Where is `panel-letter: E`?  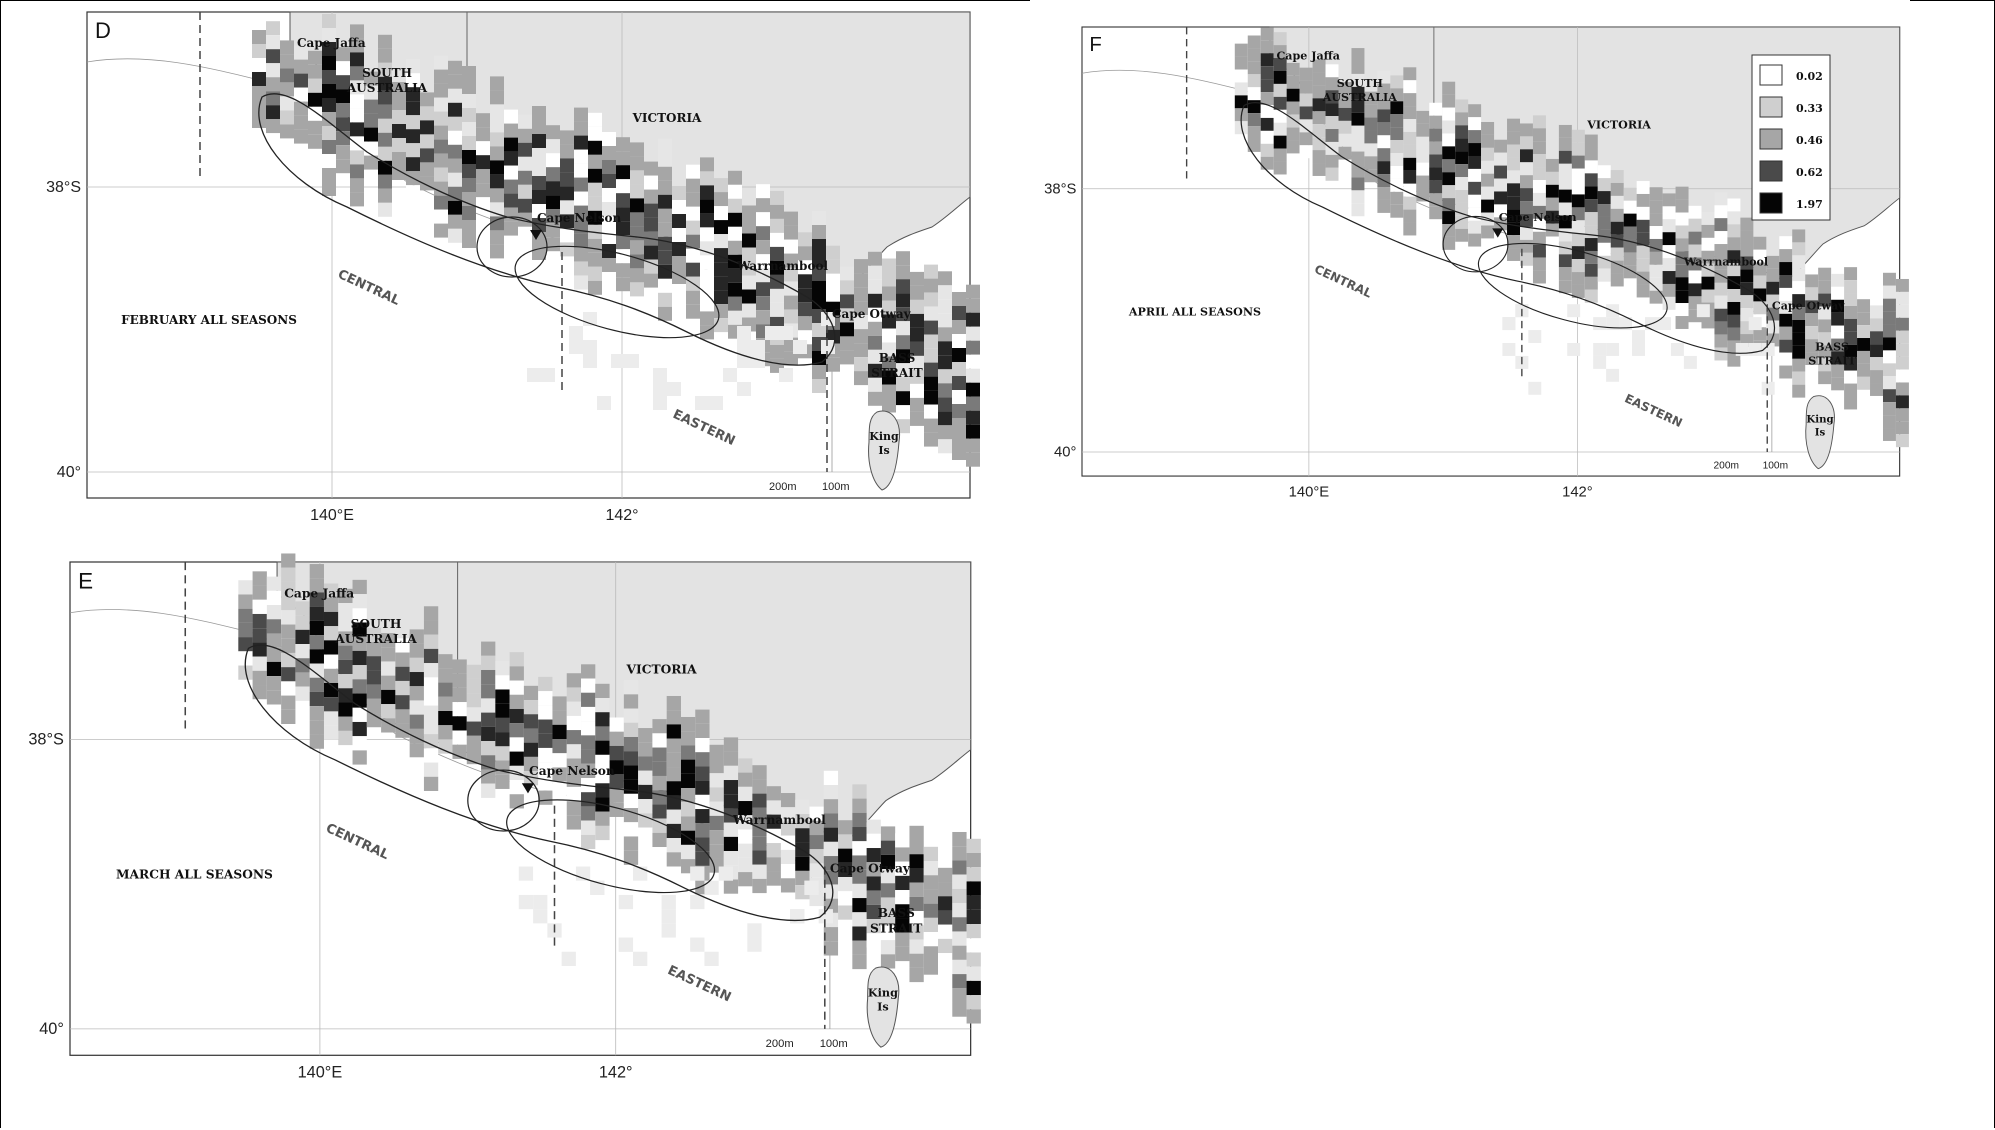
panel-letter: E is located at coordinates (85, 580).